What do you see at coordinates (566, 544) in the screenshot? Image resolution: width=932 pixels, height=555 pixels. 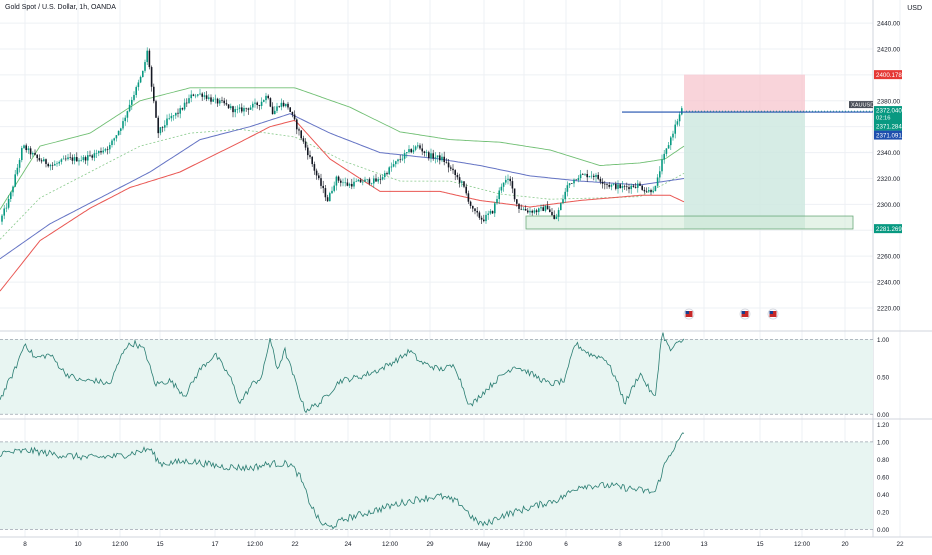 I see `time-axis-tick: 6` at bounding box center [566, 544].